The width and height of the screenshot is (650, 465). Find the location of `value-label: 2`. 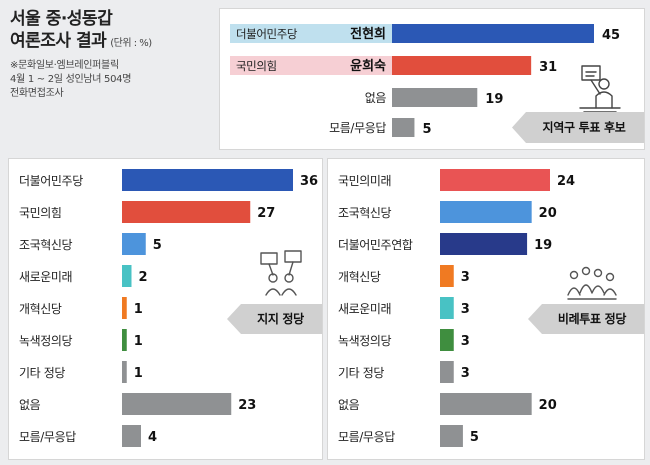

value-label: 2 is located at coordinates (143, 277).